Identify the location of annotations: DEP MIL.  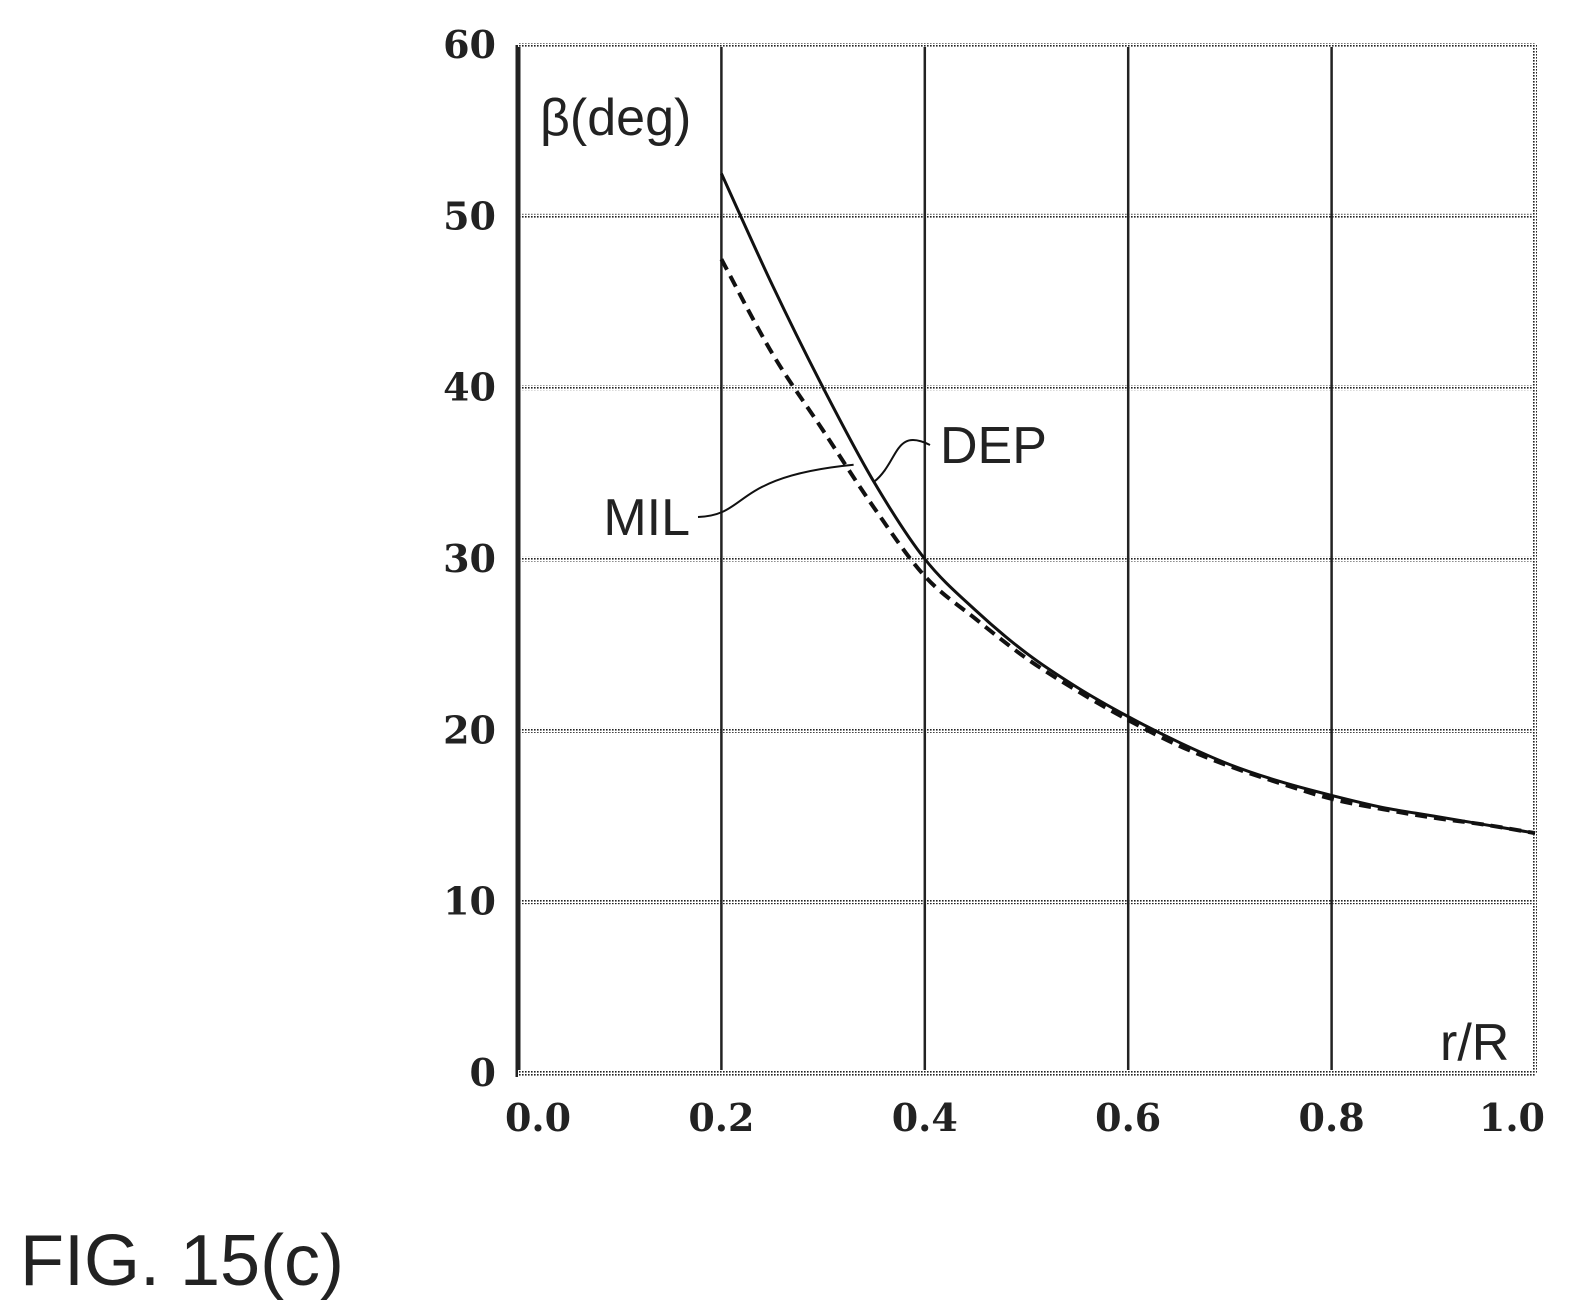
(825, 482).